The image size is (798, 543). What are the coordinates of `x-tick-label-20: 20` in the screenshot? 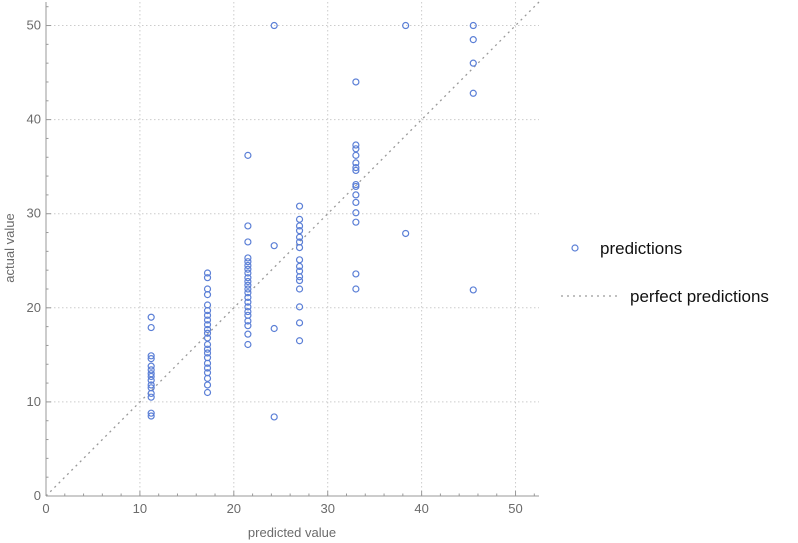 It's located at (234, 508).